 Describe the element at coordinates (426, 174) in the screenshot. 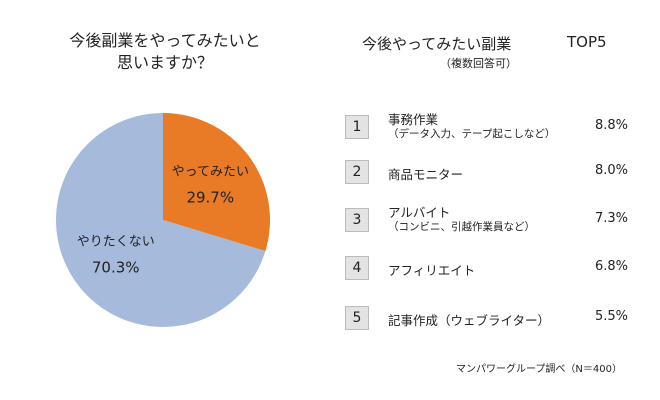

I see `item-label: 商品モニター` at that location.